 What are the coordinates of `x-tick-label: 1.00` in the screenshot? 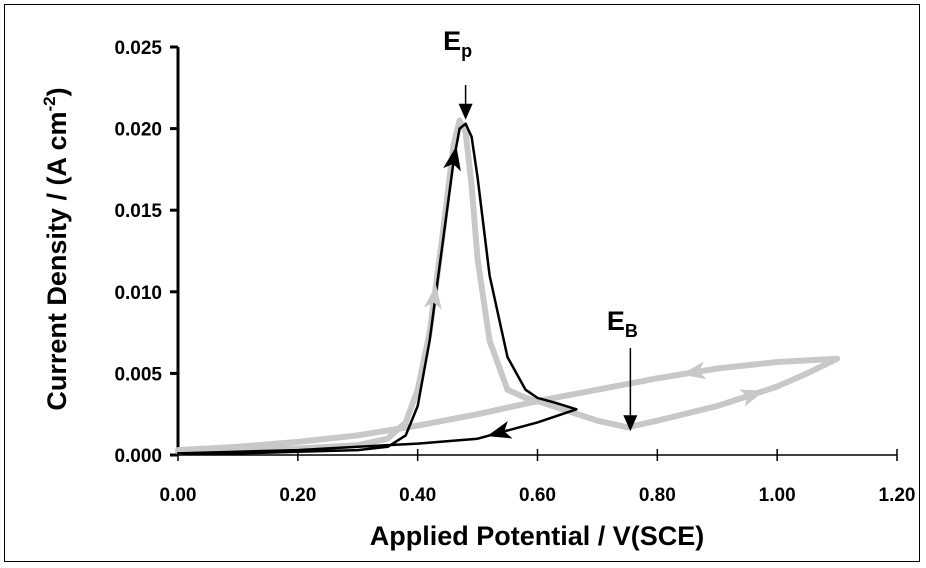 It's located at (777, 495).